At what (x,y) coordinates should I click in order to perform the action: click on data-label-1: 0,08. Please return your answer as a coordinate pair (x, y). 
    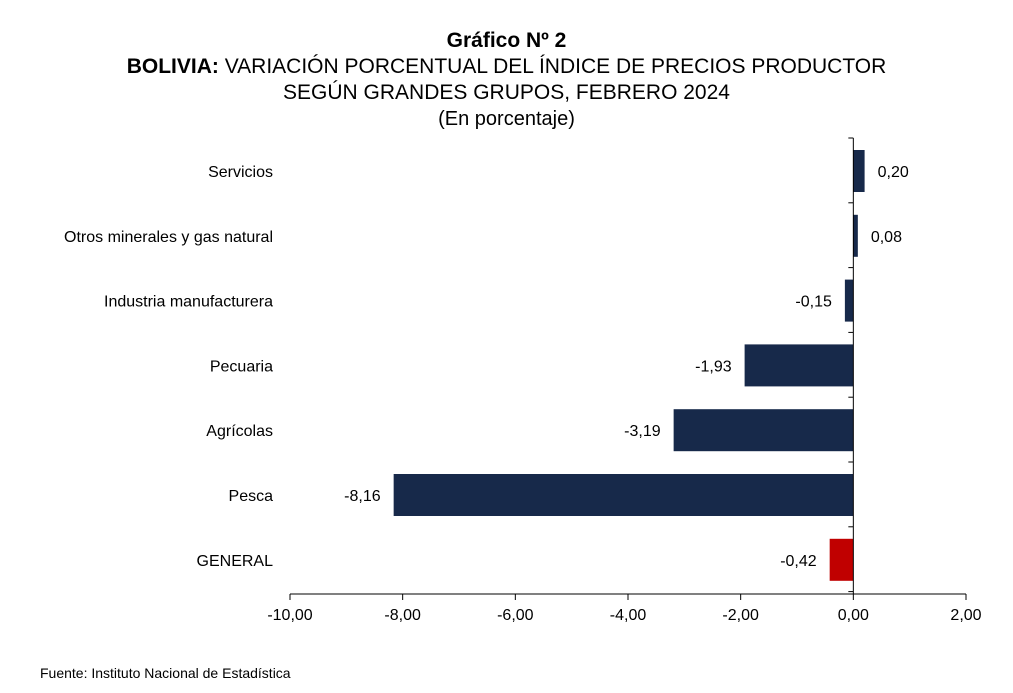
    Looking at the image, I should click on (886, 237).